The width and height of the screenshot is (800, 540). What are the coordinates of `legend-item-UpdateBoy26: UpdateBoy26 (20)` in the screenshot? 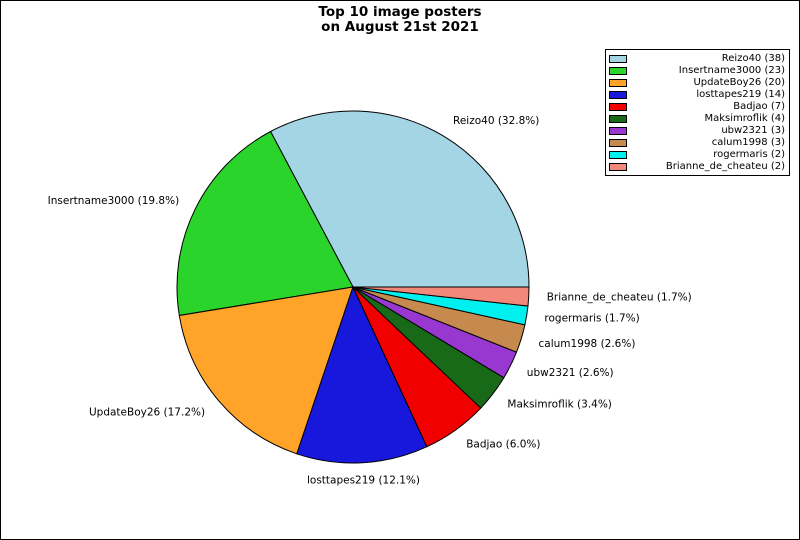 It's located at (697, 82).